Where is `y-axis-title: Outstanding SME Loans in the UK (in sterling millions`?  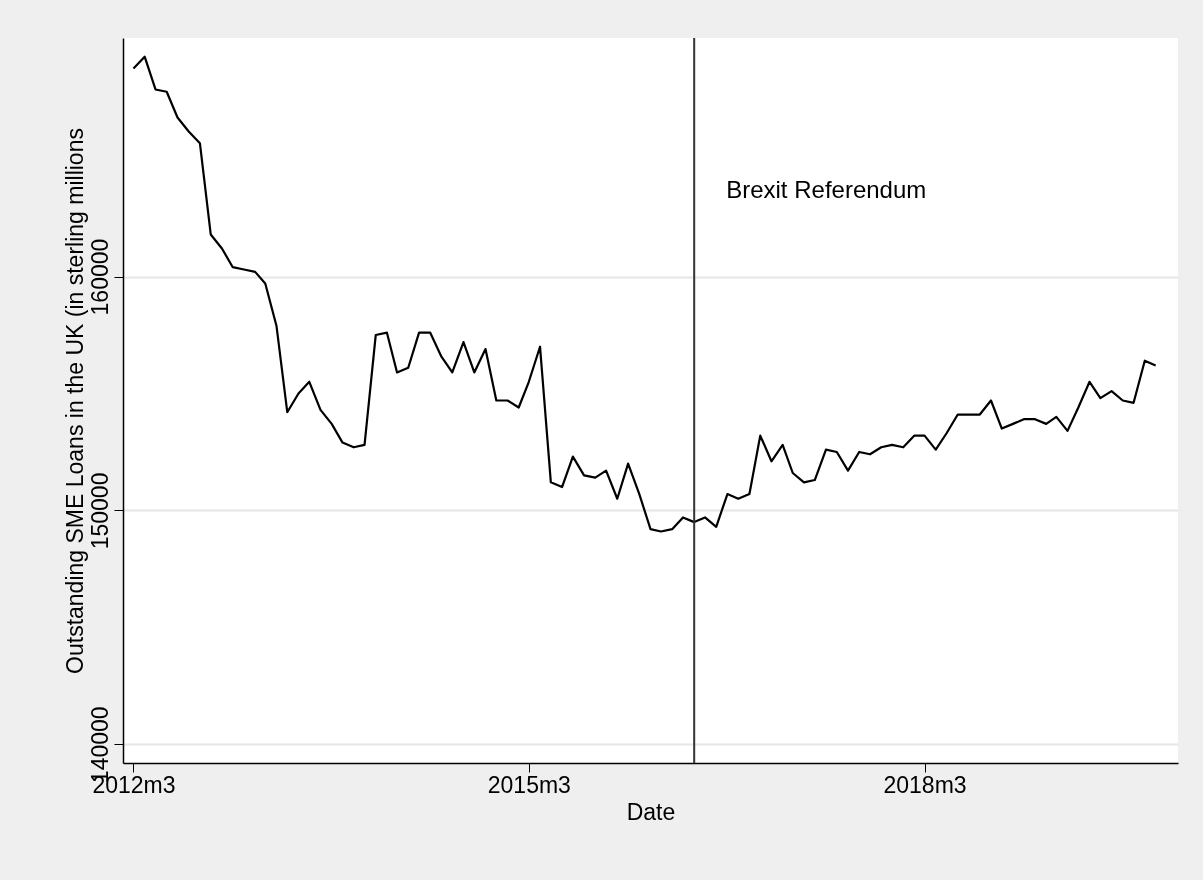 y-axis-title: Outstanding SME Loans in the UK (in sterling millions is located at coordinates (74, 401).